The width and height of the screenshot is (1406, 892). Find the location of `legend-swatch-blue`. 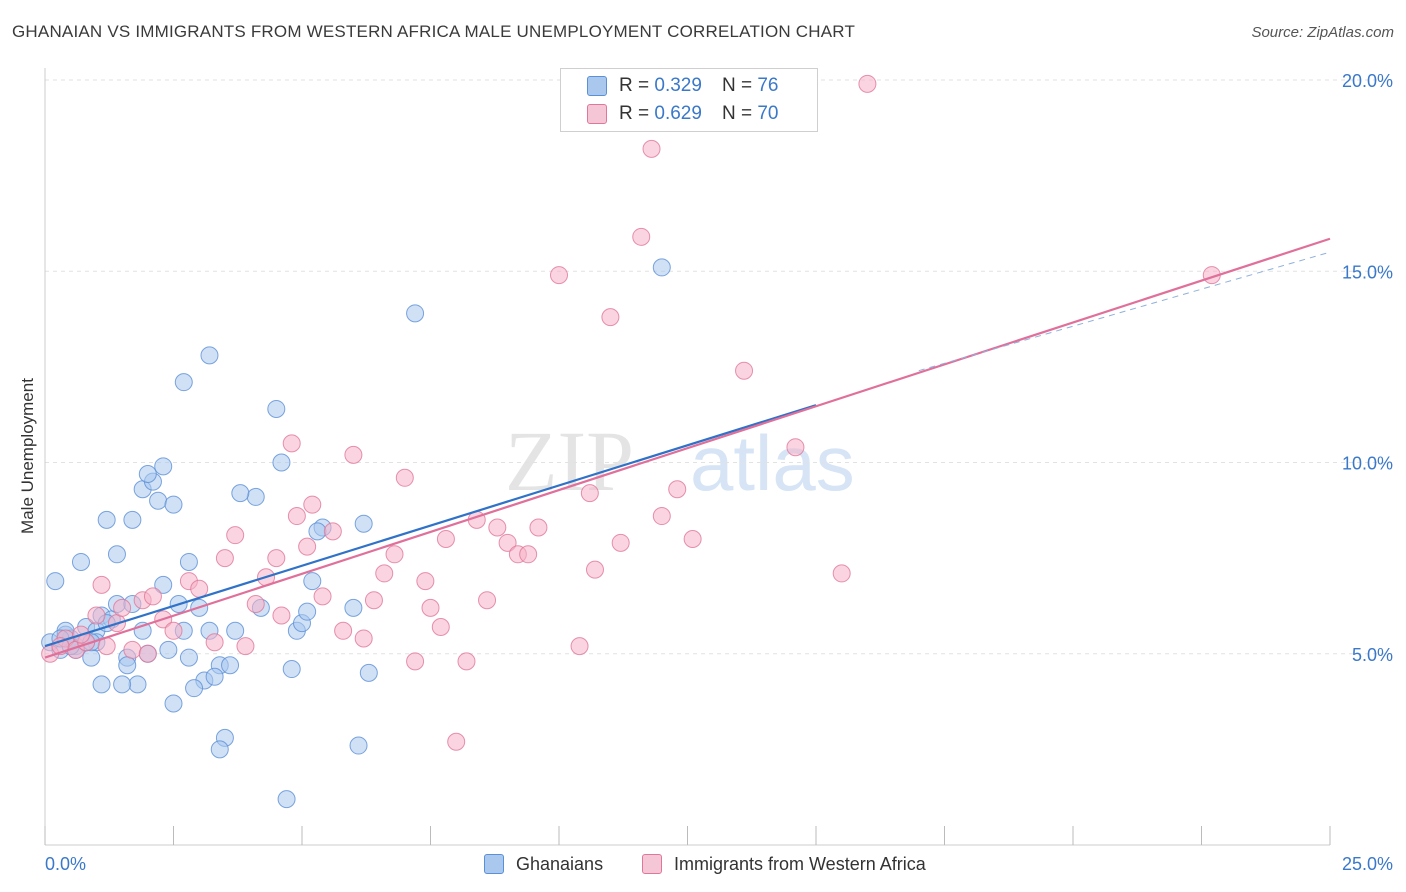

legend-swatch-blue is located at coordinates (597, 86).